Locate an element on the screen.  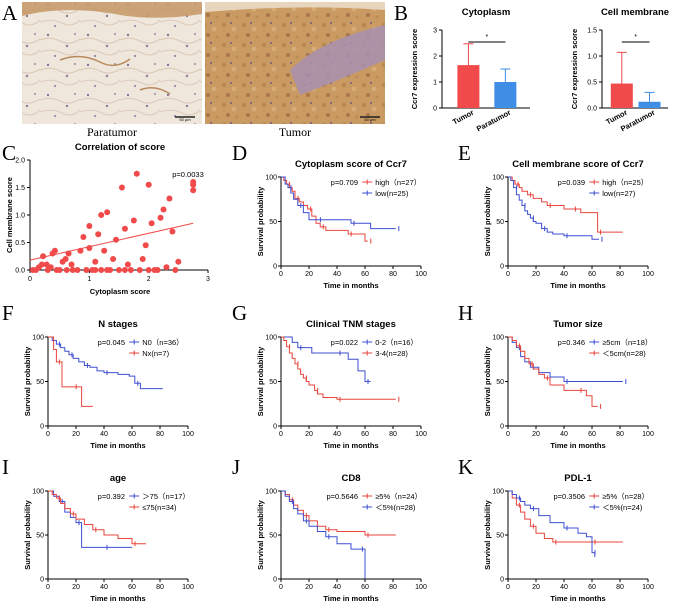
panel-label-d: D is located at coordinates (239, 153).